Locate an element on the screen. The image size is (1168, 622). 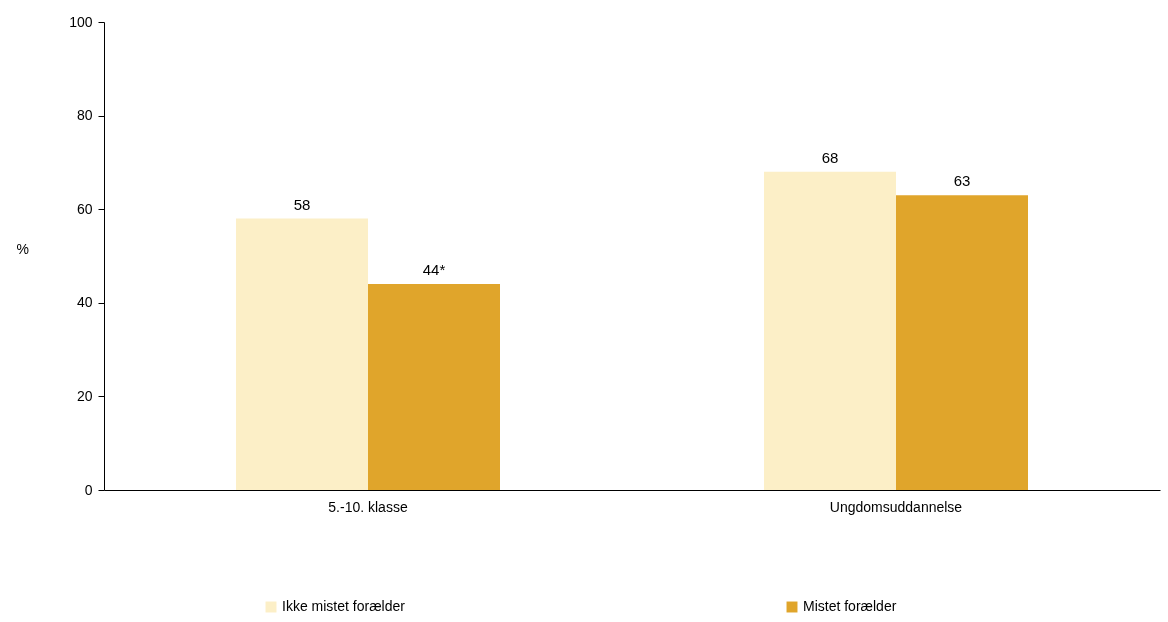
y-tick-label: 40 is located at coordinates (84, 302).